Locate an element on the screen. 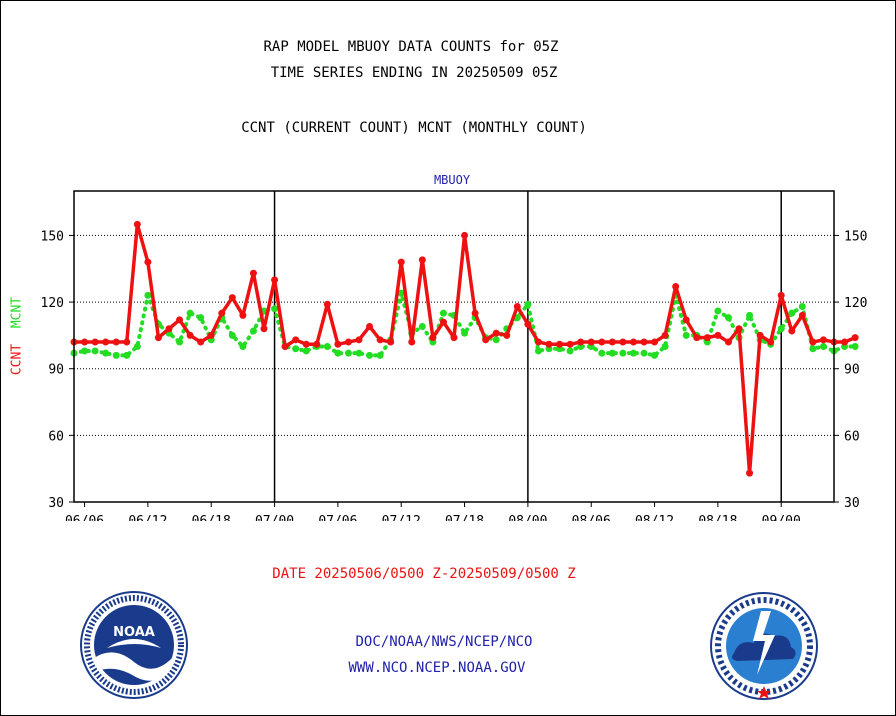 The image size is (896, 716). x-tick-label: 07/12 is located at coordinates (401, 517).